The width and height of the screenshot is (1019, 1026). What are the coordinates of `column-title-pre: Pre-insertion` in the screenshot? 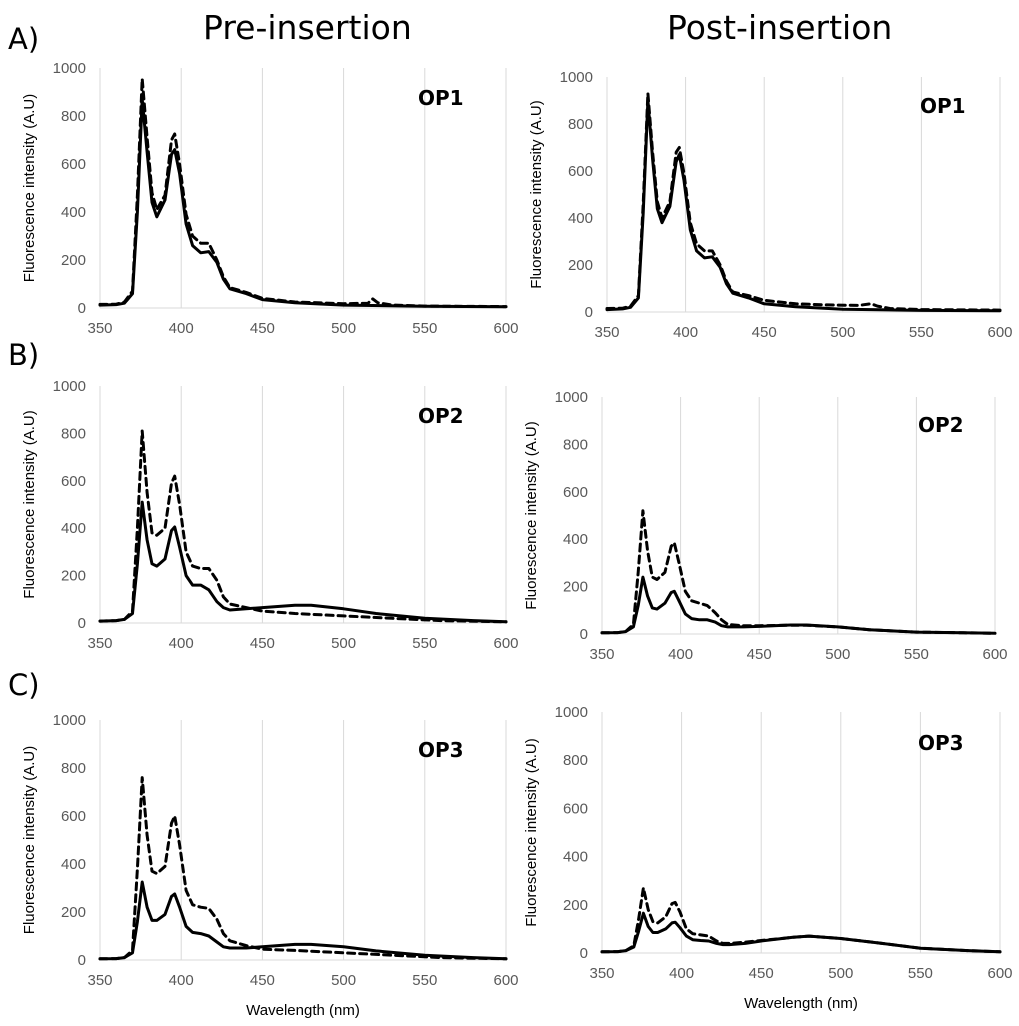 It's located at (307, 27).